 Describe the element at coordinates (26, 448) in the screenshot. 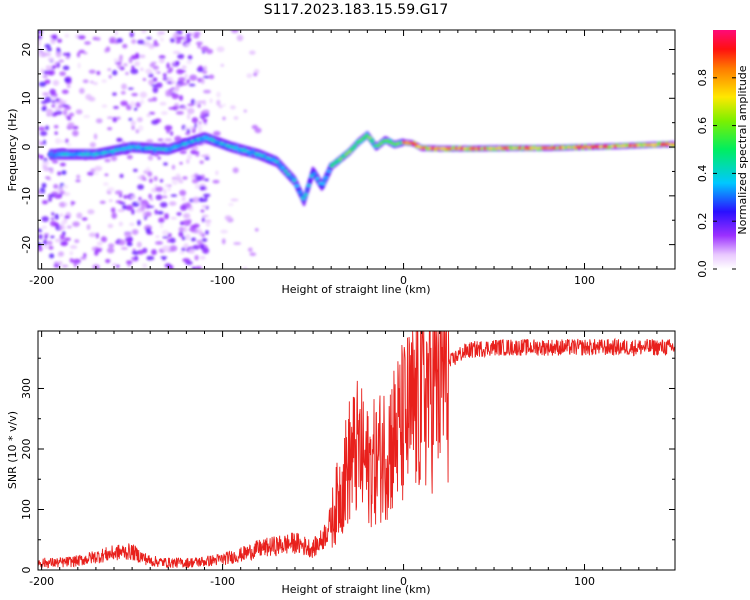

I see `y-tick-label: 200` at that location.